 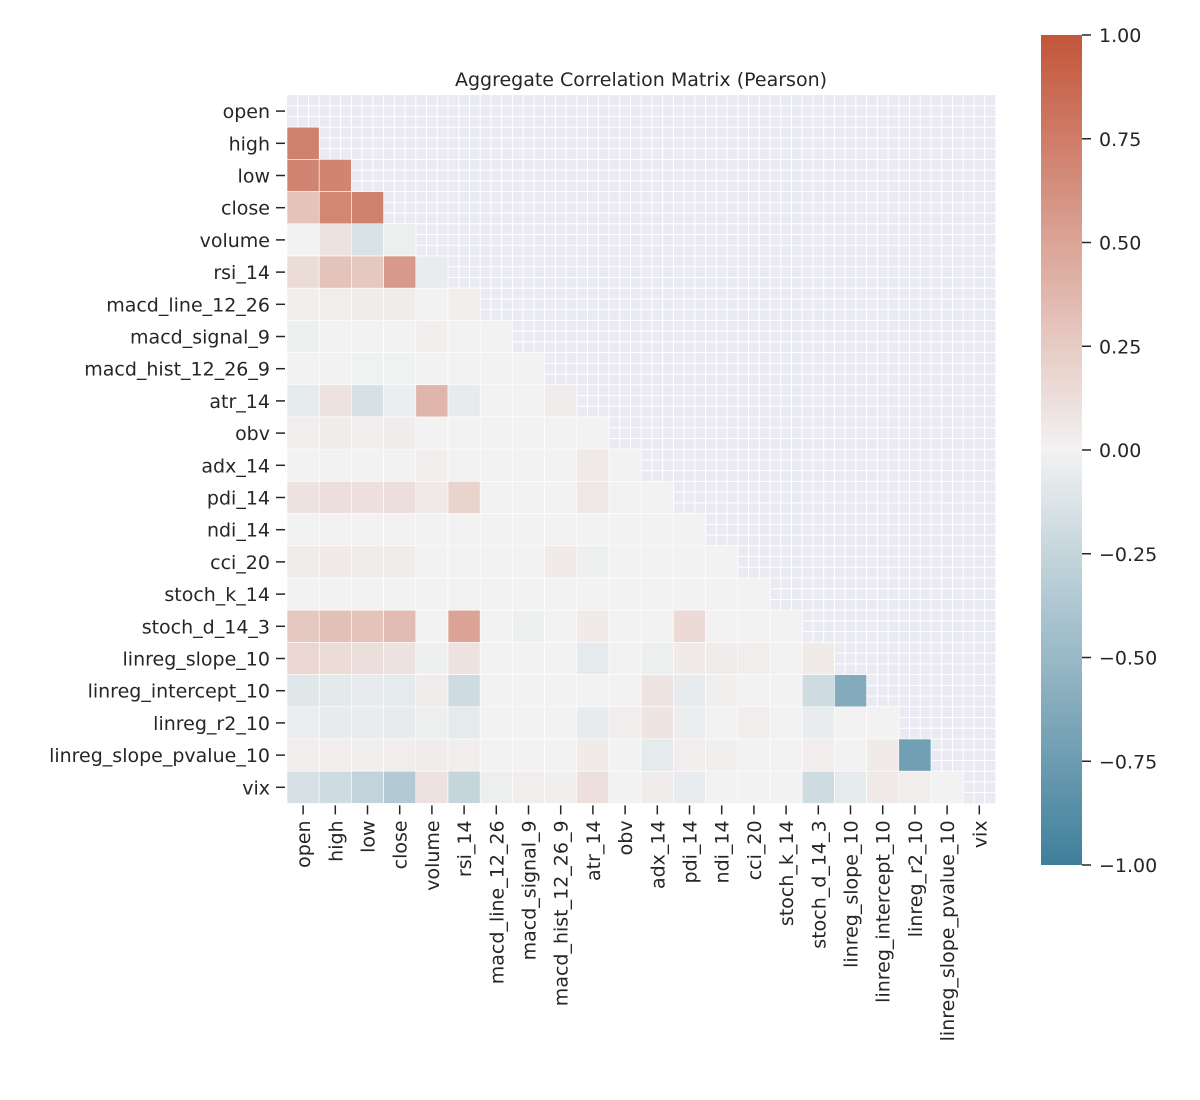 I want to click on y-tick-label: linreg_slope_pvalue_10, so click(x=159, y=756).